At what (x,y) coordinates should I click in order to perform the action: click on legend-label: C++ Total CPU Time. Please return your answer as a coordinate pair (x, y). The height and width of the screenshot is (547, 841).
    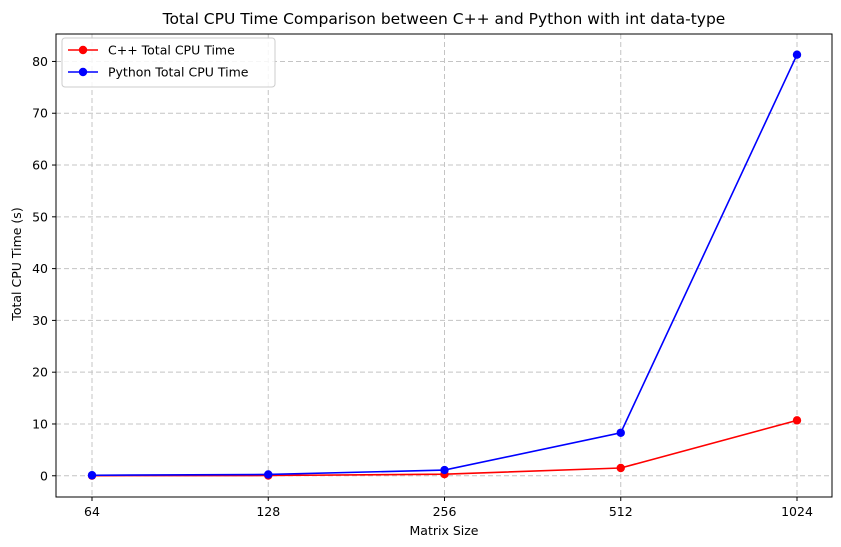
    Looking at the image, I should click on (171, 50).